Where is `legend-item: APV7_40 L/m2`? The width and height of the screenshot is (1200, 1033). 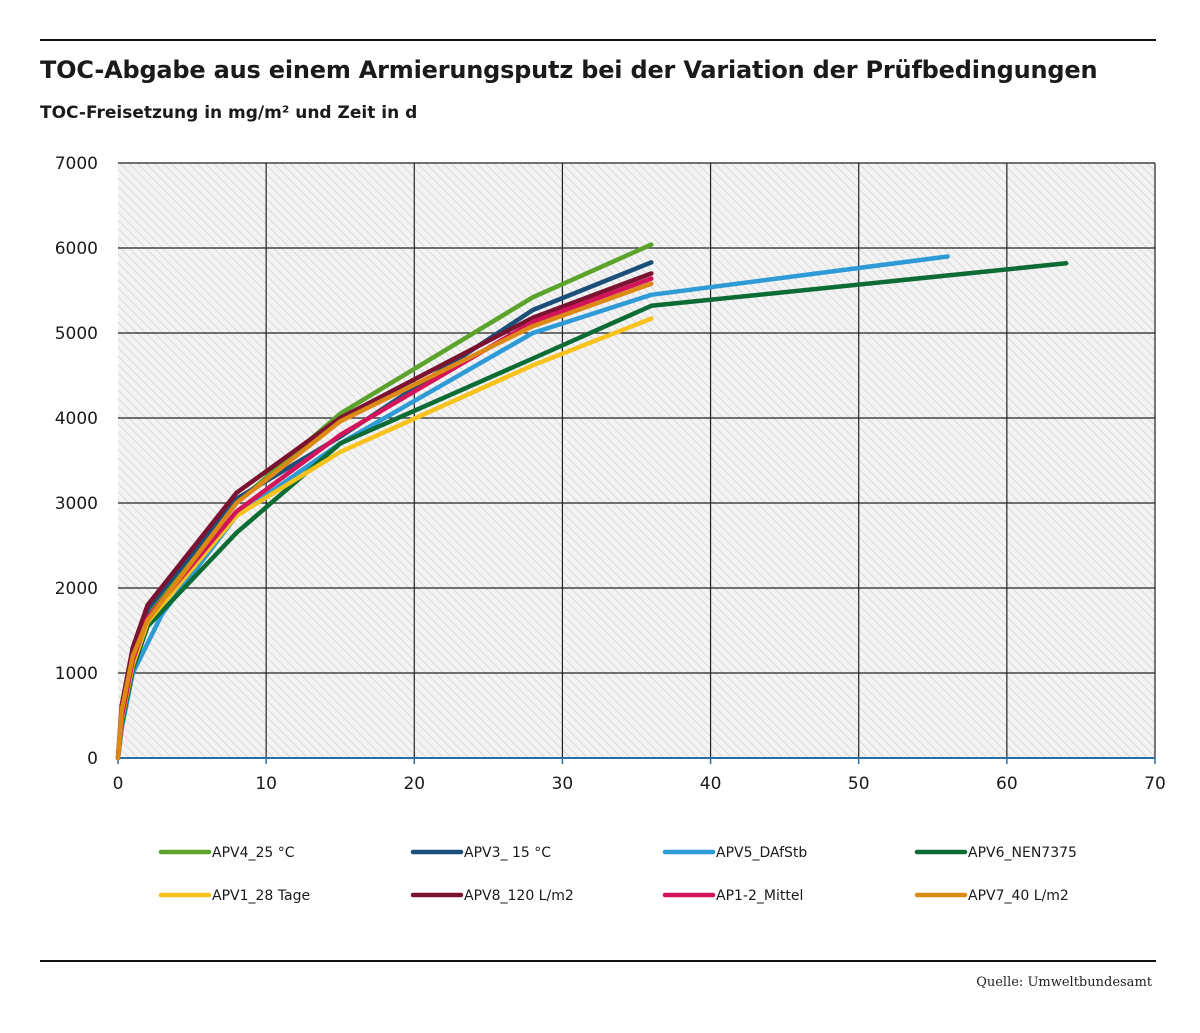 legend-item: APV7_40 L/m2 is located at coordinates (991, 896).